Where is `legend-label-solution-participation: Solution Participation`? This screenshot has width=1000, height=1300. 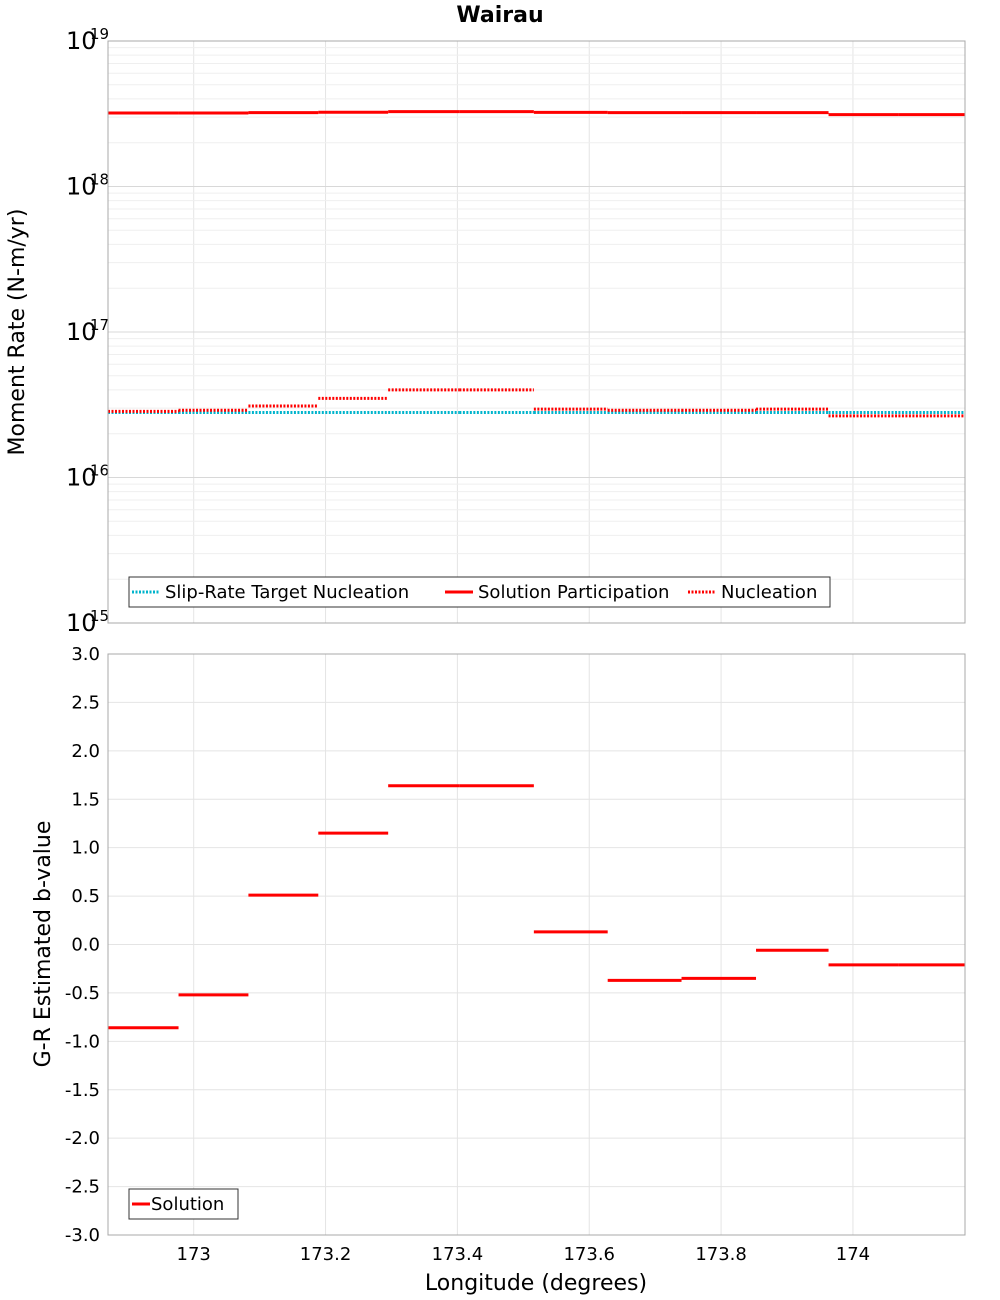 legend-label-solution-participation: Solution Participation is located at coordinates (573, 592).